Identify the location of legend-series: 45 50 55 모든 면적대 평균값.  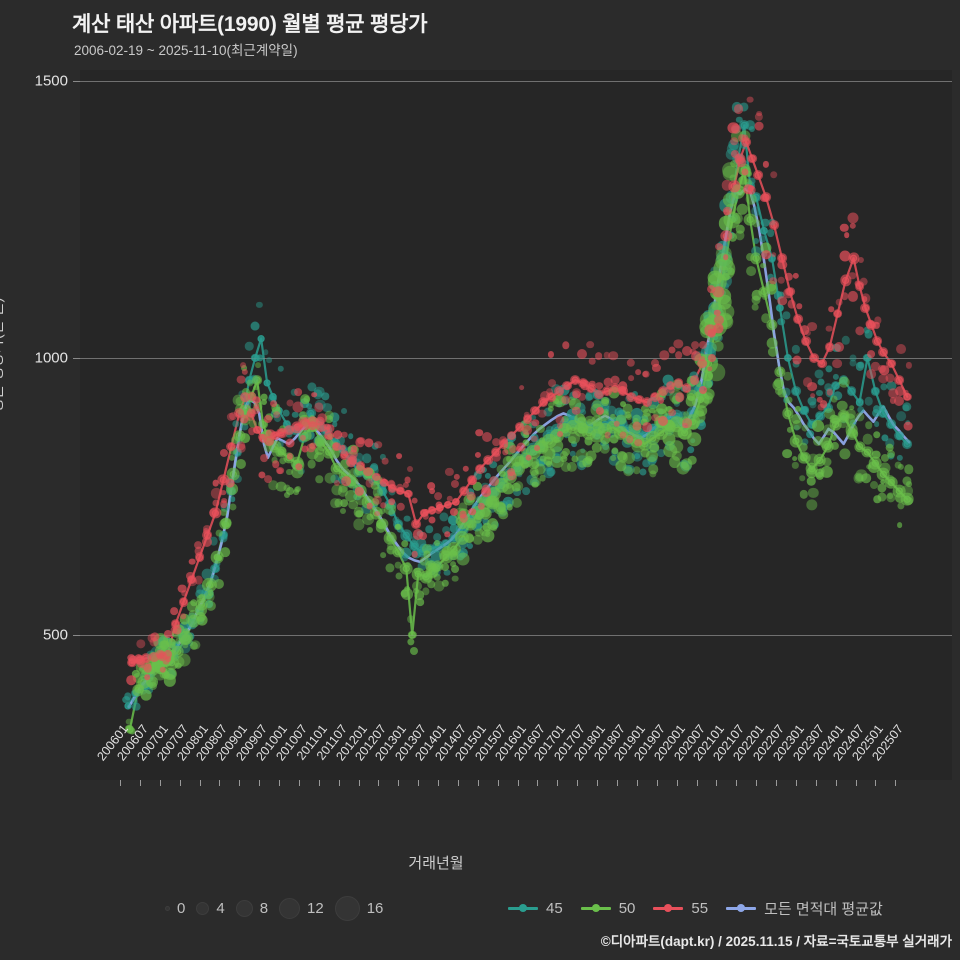
(704, 908).